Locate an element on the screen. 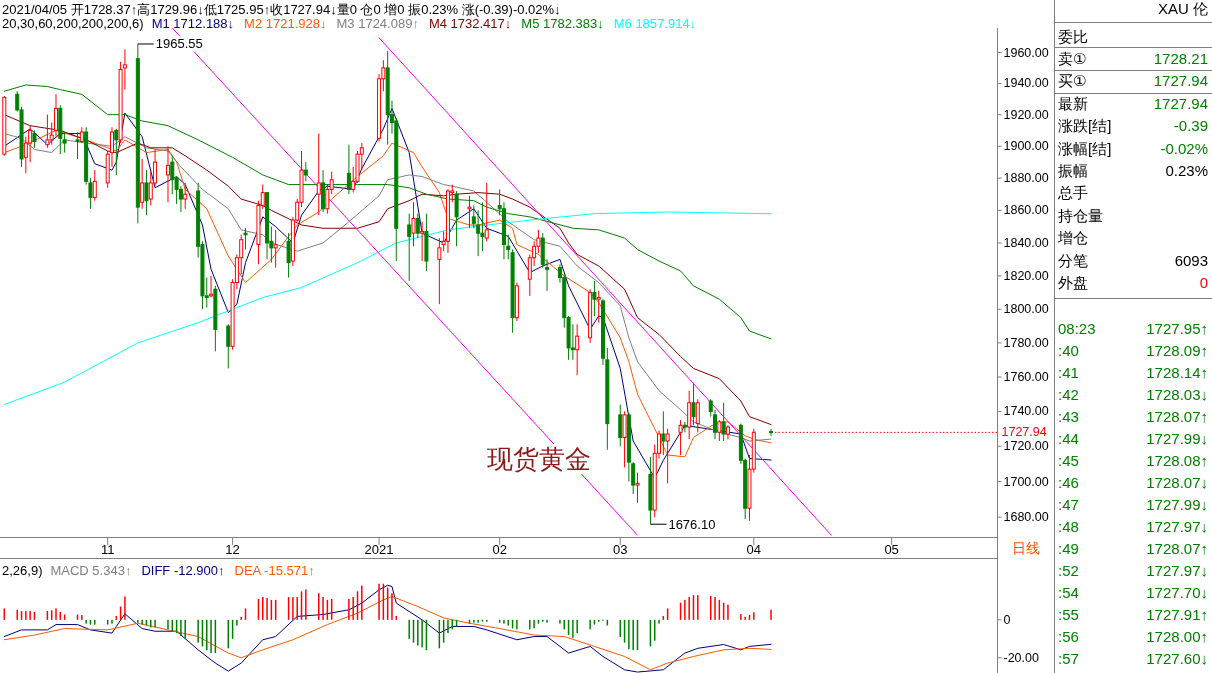 This screenshot has height=673, width=1212. text: M3 1724.089↑ is located at coordinates (377, 23).